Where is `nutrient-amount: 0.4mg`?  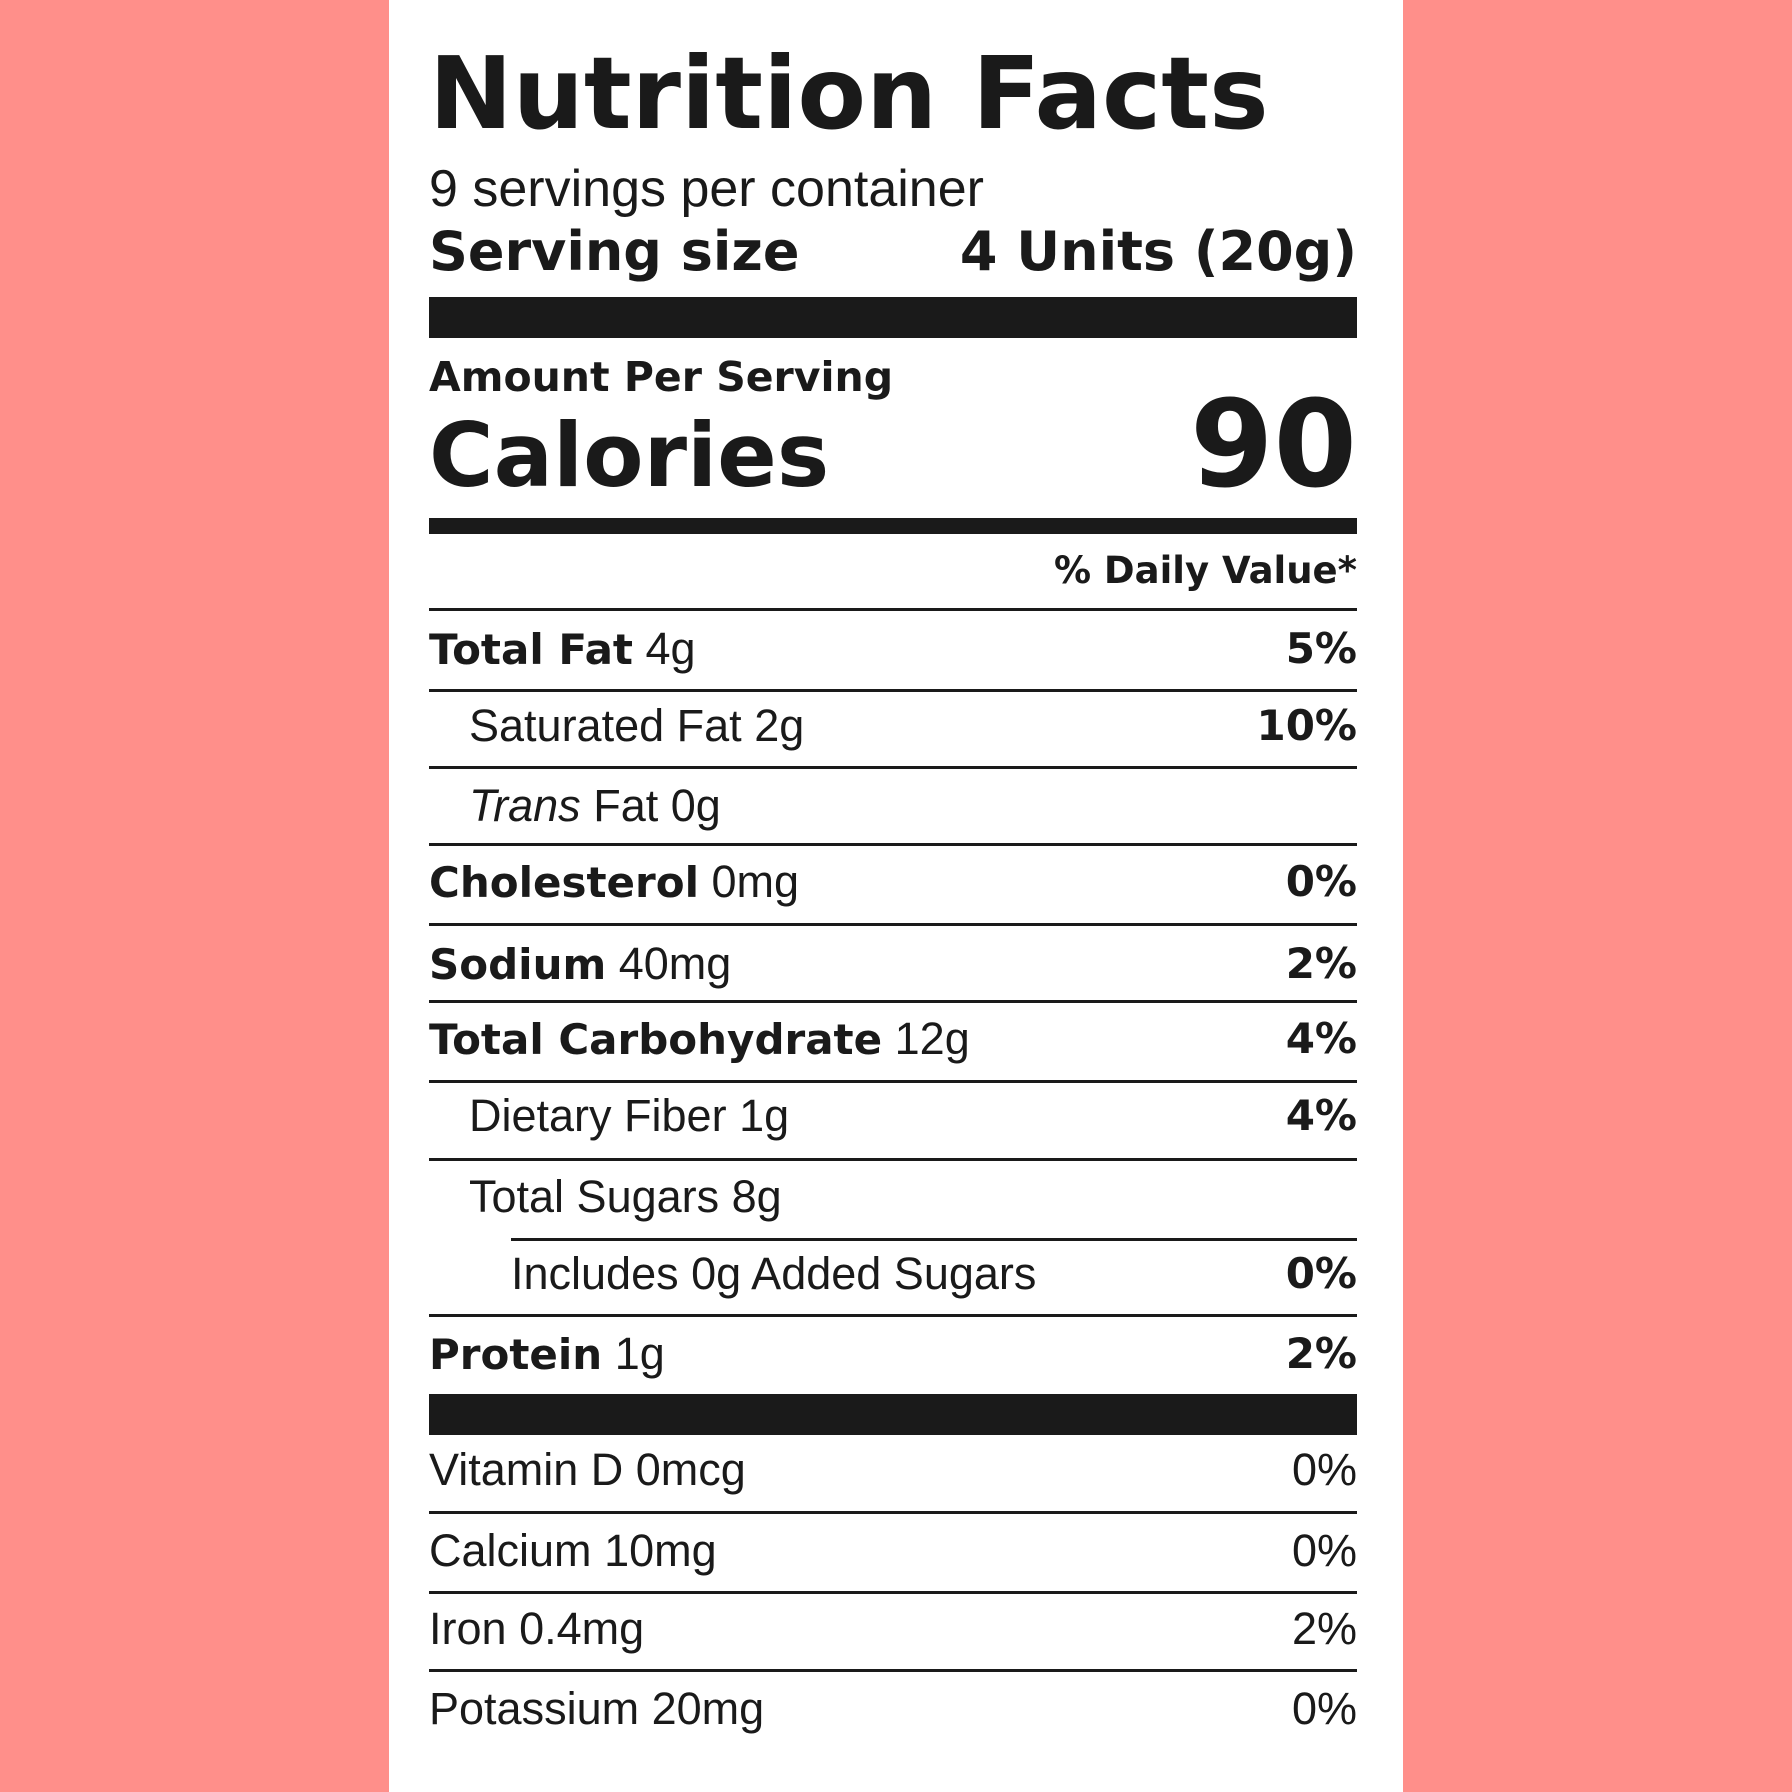 nutrient-amount: 0.4mg is located at coordinates (582, 1628).